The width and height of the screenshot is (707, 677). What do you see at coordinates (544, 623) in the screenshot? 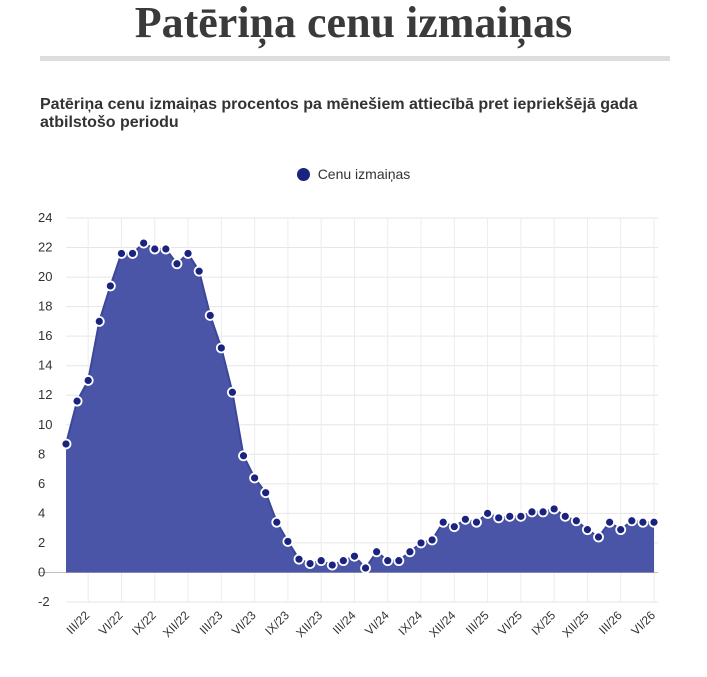
I see `x-tick-label: IX/25` at bounding box center [544, 623].